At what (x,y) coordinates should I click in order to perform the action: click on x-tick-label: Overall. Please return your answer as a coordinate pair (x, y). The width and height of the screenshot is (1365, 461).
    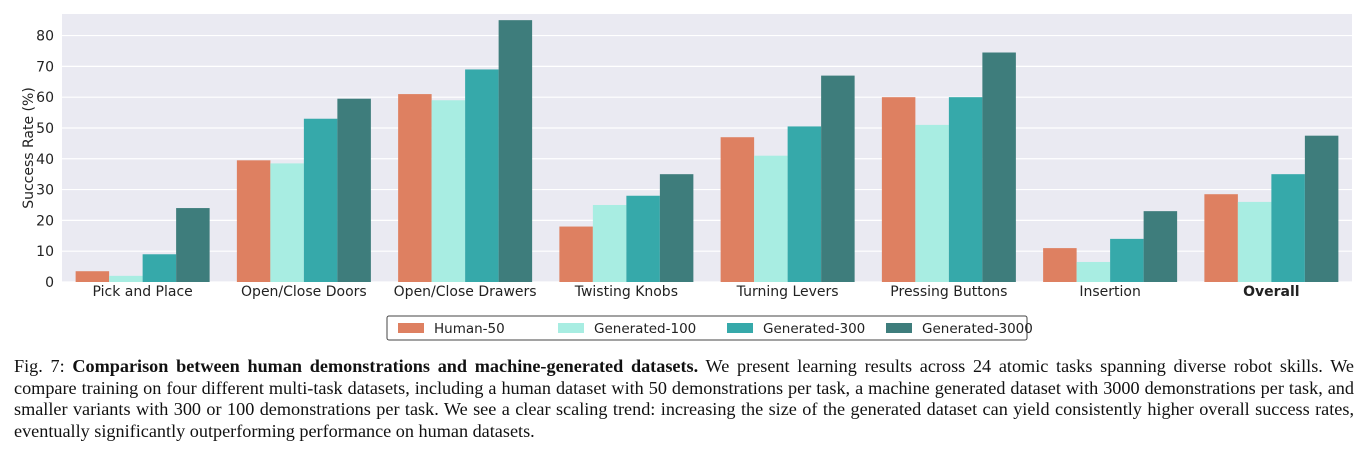
    Looking at the image, I should click on (1271, 292).